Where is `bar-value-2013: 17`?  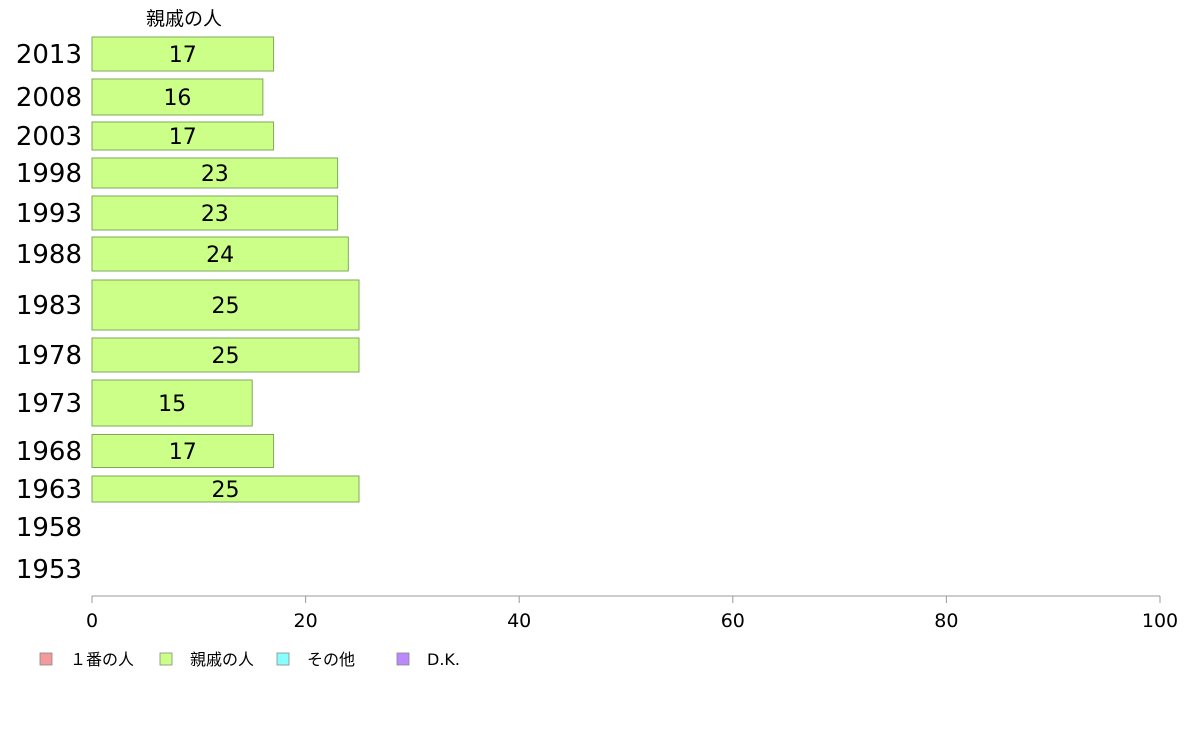 bar-value-2013: 17 is located at coordinates (183, 55).